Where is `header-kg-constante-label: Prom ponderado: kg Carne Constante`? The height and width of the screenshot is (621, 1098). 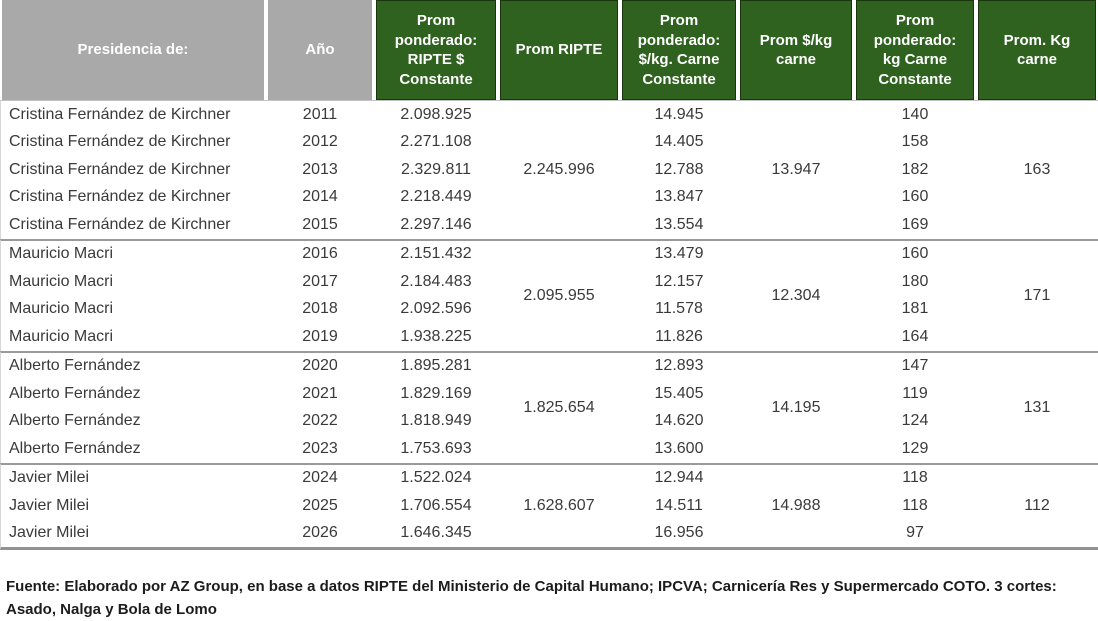 header-kg-constante-label: Prom ponderado: kg Carne Constante is located at coordinates (915, 50).